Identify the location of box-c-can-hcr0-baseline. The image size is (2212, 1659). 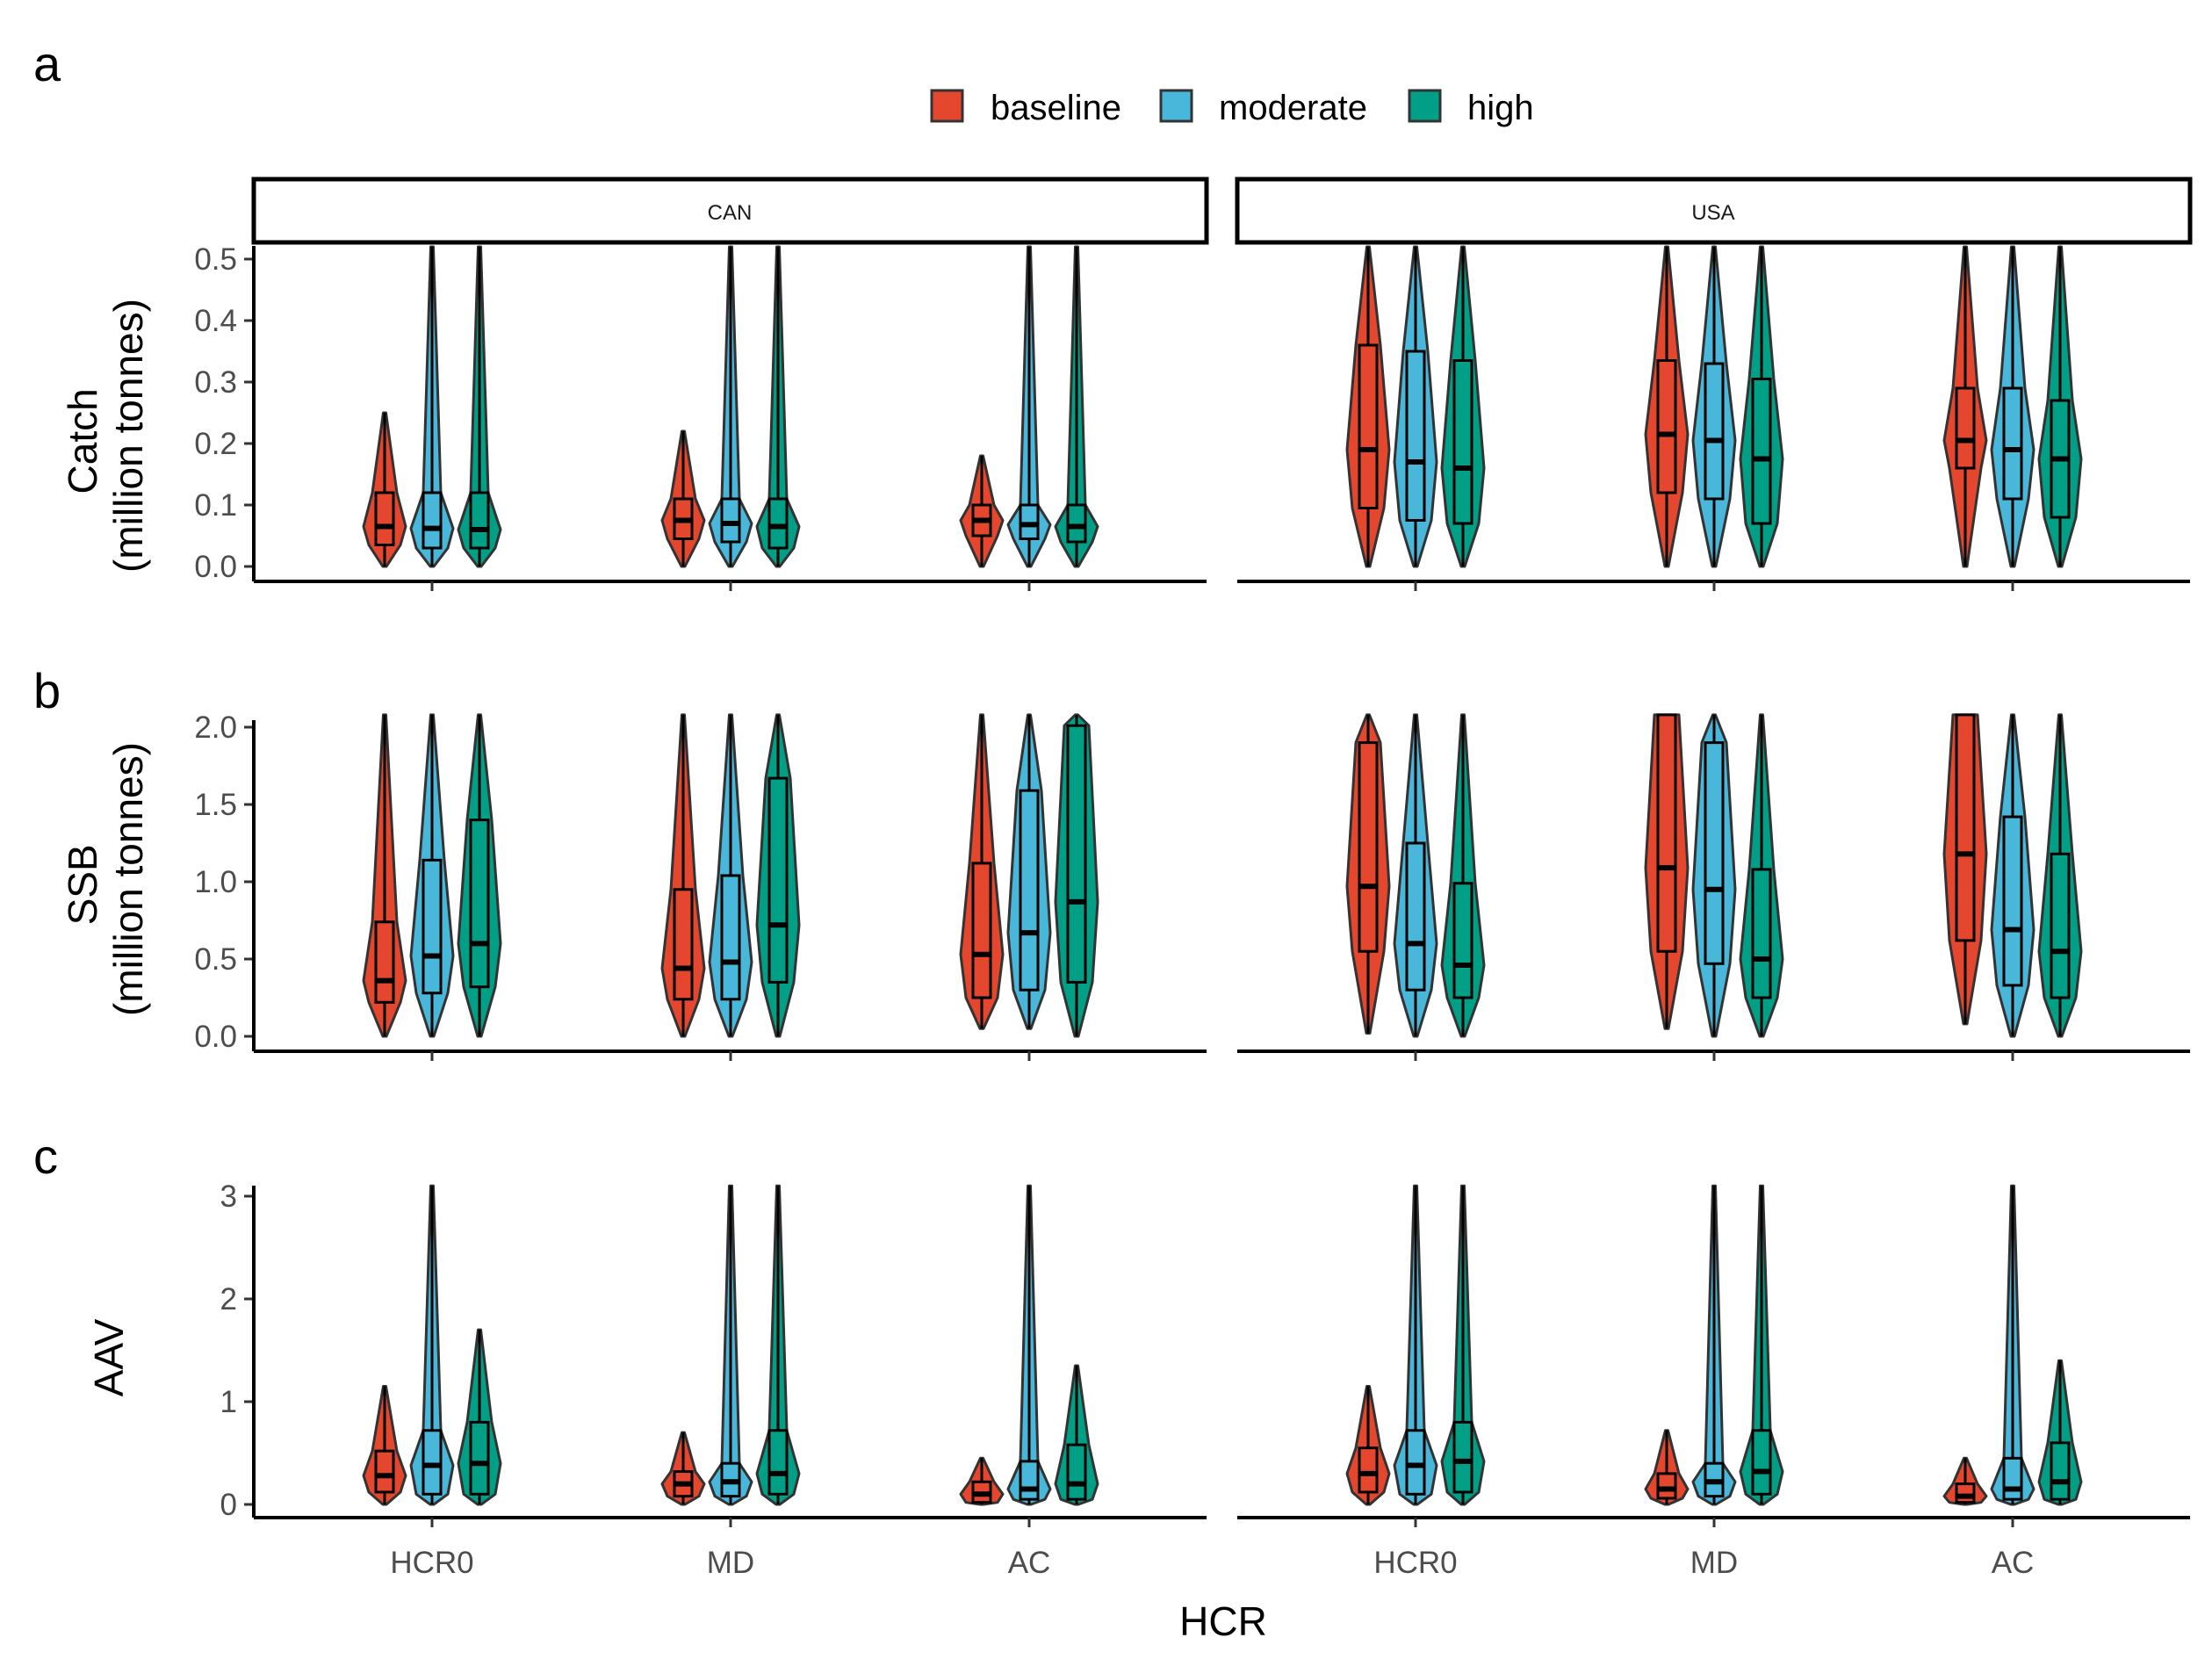
(385, 1471).